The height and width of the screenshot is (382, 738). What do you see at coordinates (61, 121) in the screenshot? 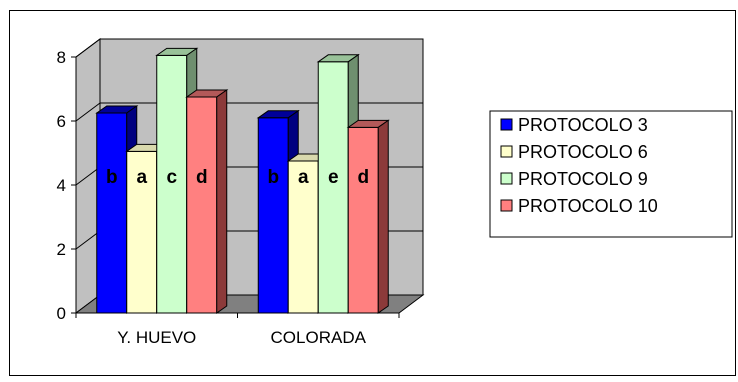
I see `y-tick-label: 6` at bounding box center [61, 121].